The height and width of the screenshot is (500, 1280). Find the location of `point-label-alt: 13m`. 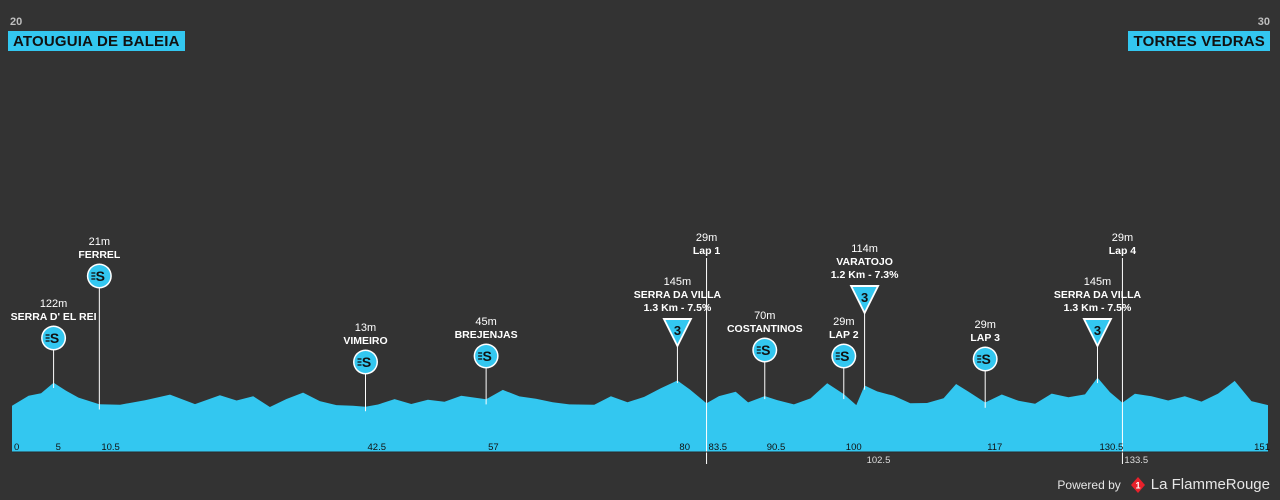

point-label-alt: 13m is located at coordinates (365, 328).